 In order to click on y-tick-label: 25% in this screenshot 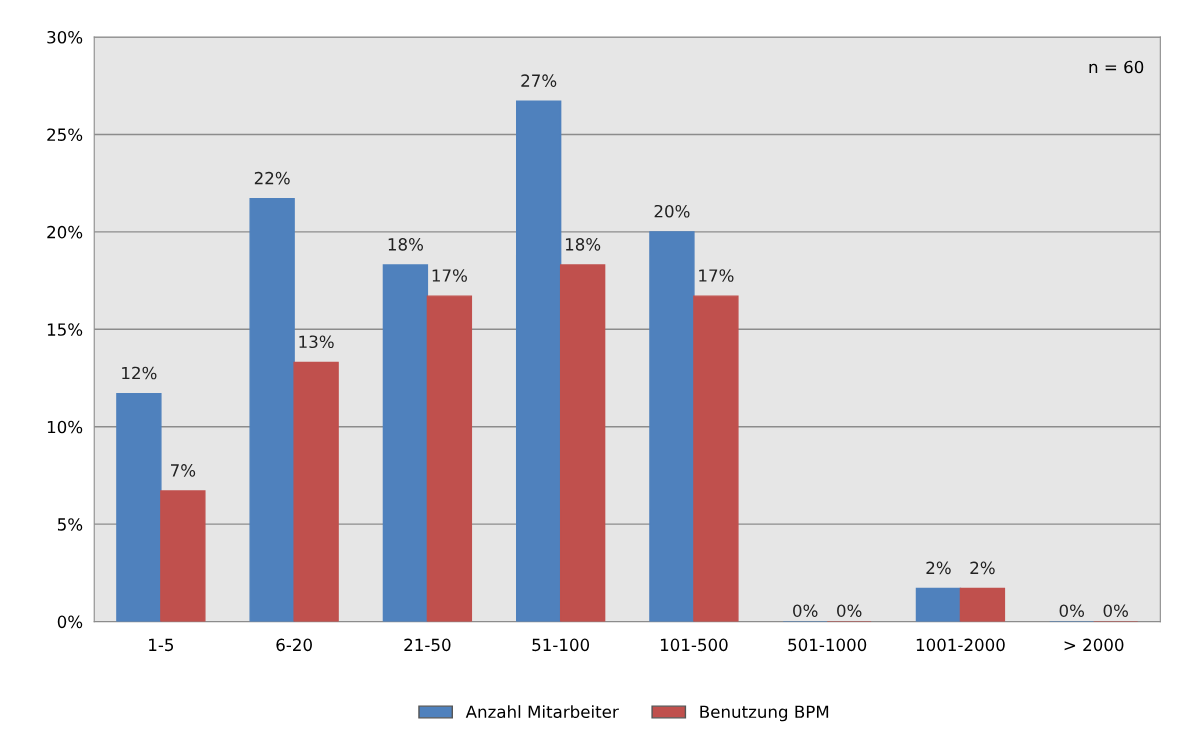, I will do `click(65, 134)`.